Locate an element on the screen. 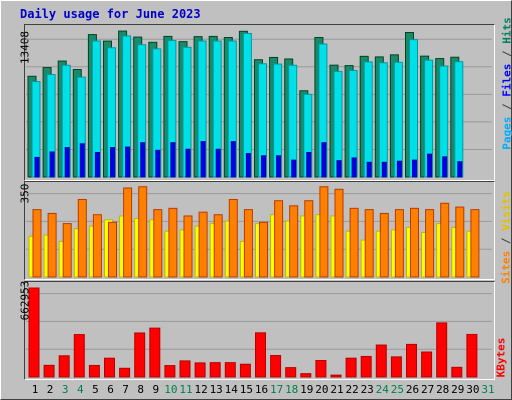  day-label-2: 2 is located at coordinates (50, 389).